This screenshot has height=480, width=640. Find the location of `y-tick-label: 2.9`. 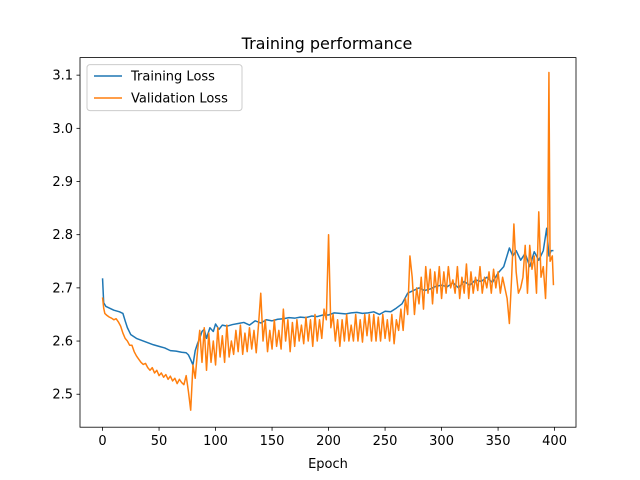

y-tick-label: 2.9 is located at coordinates (62, 182).